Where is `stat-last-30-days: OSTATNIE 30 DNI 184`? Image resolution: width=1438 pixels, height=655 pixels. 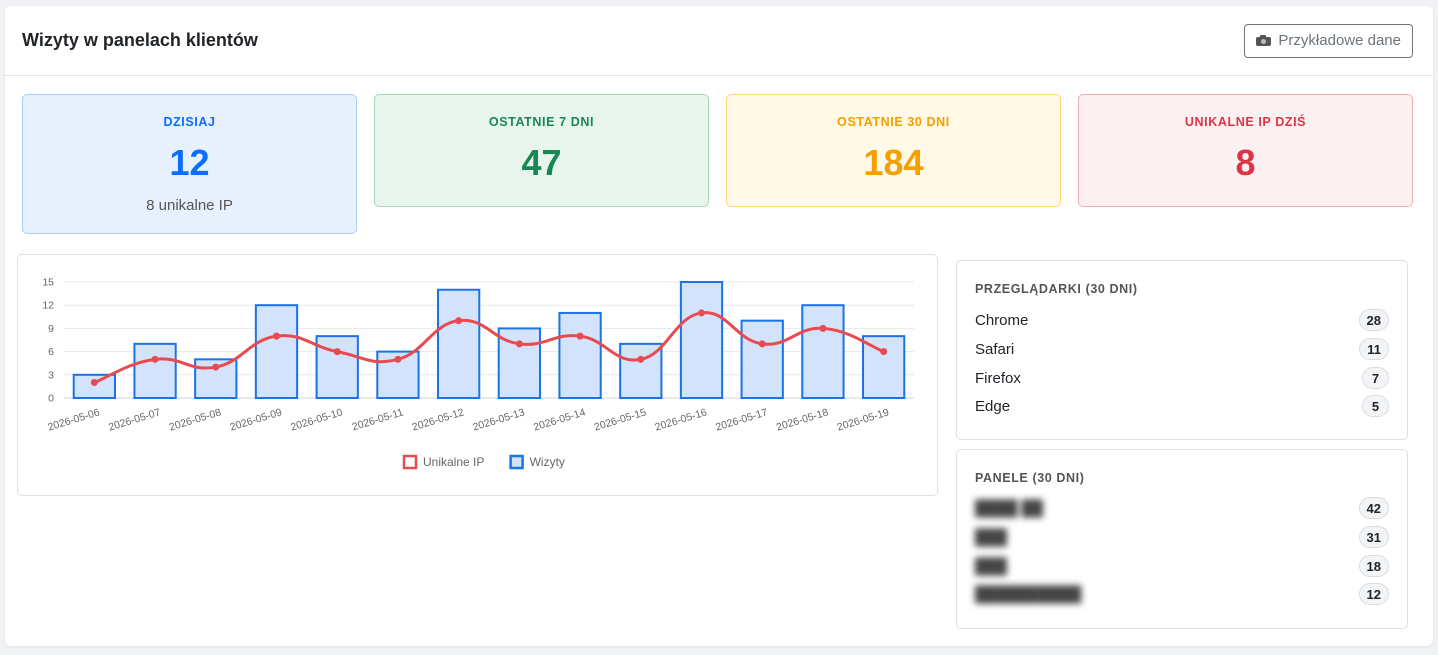 stat-last-30-days: OSTATNIE 30 DNI 184 is located at coordinates (893, 150).